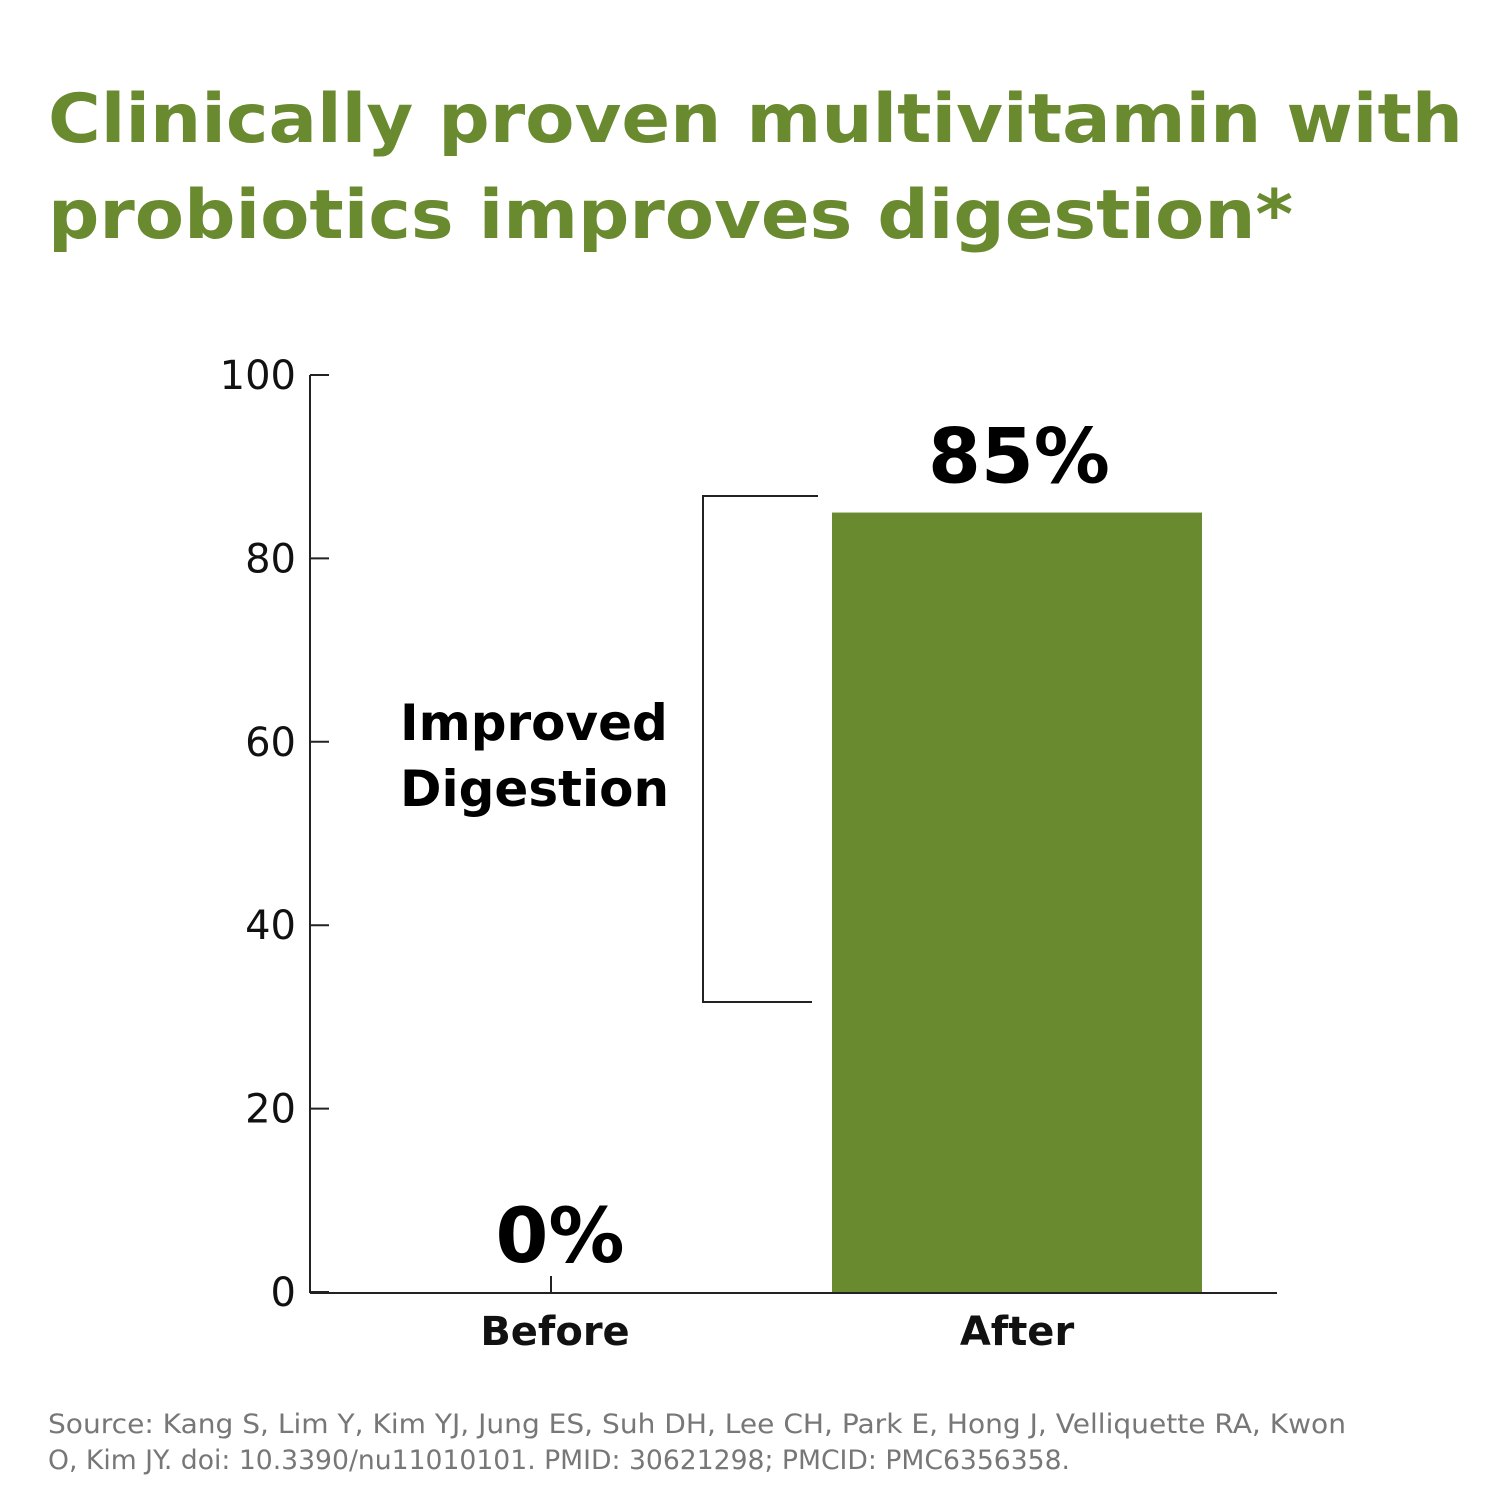 The width and height of the screenshot is (1500, 1499). Describe the element at coordinates (534, 789) in the screenshot. I see `annotation: Digestion` at that location.